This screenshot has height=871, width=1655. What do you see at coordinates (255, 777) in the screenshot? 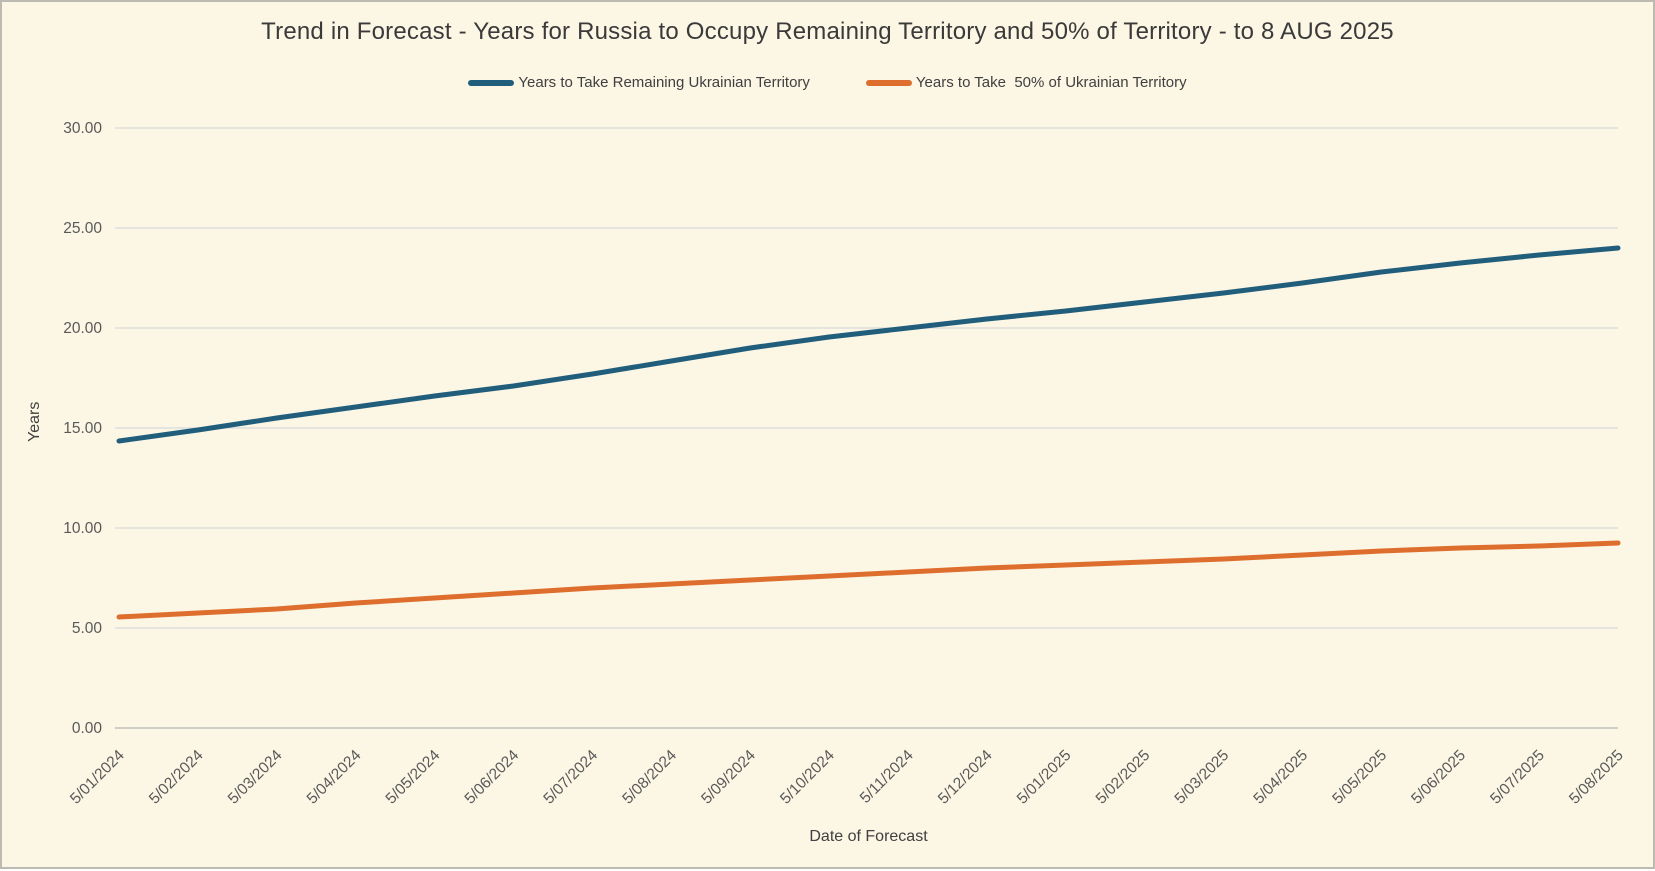
I see `x-tick-label: 5/03/2024` at bounding box center [255, 777].